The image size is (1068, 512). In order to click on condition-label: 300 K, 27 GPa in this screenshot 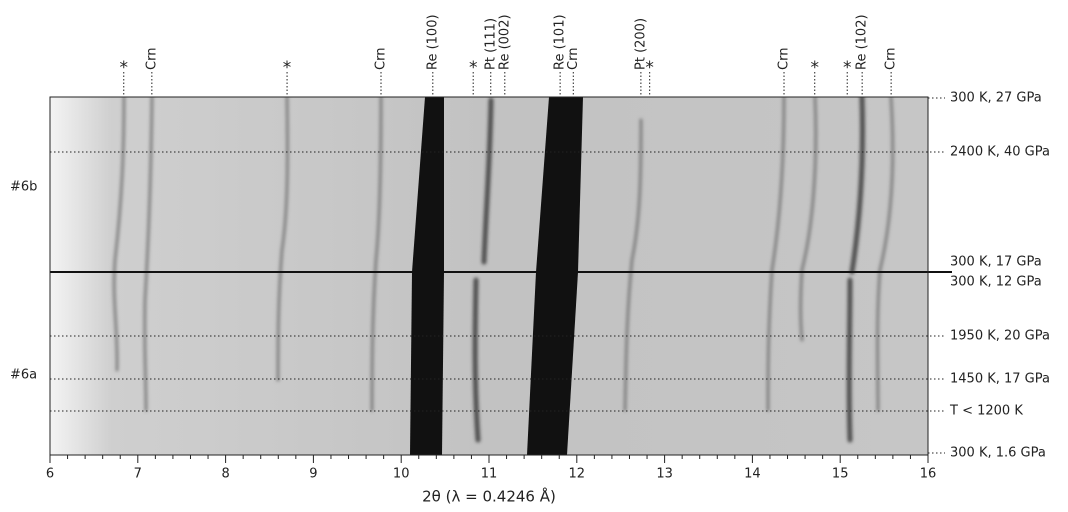, I will do `click(996, 98)`.